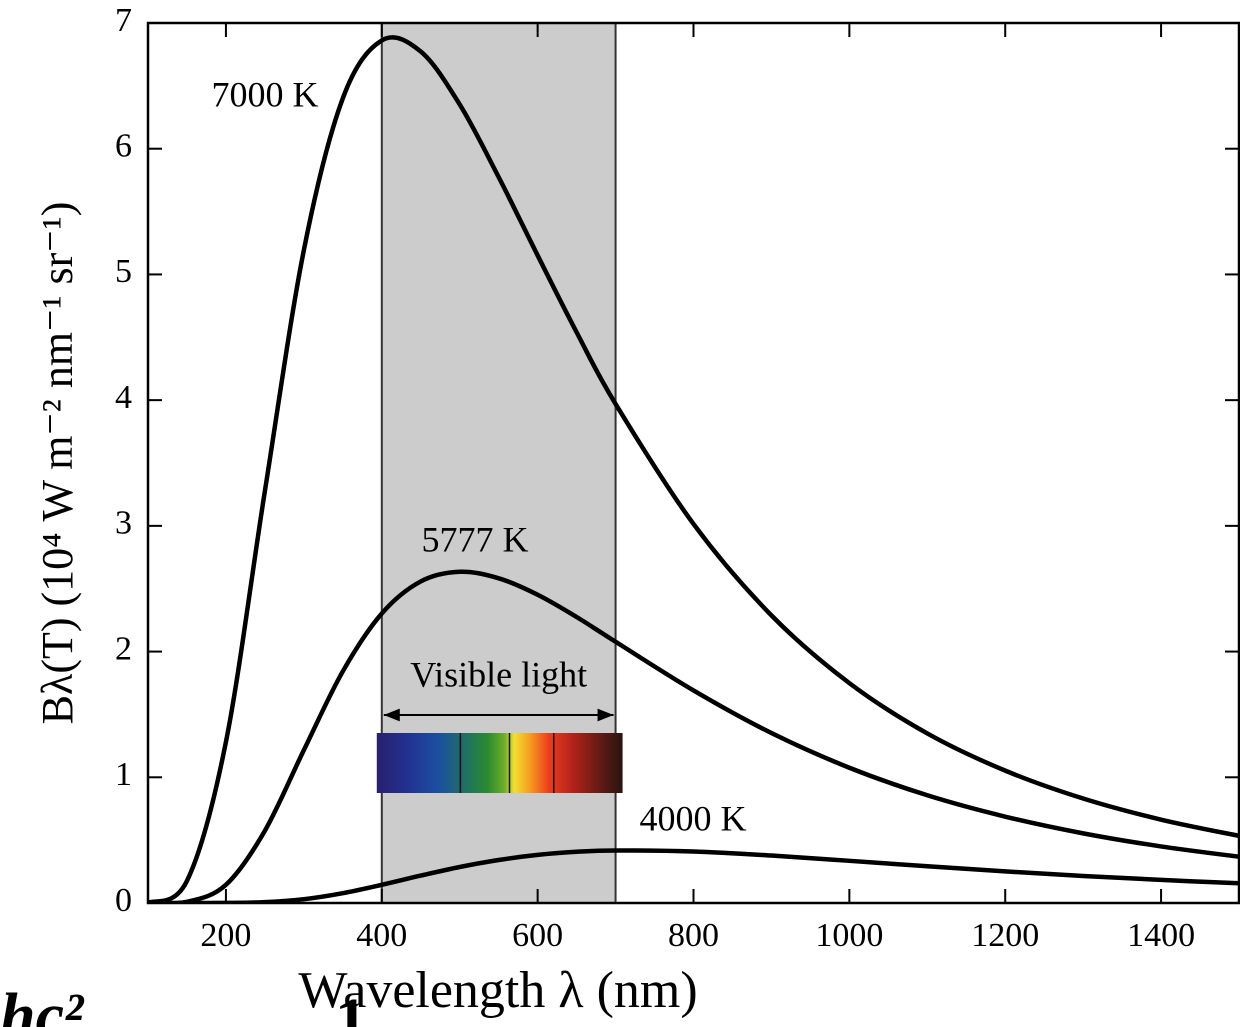 This screenshot has height=1027, width=1240. What do you see at coordinates (123, 648) in the screenshot?
I see `y-tick-label: 2` at bounding box center [123, 648].